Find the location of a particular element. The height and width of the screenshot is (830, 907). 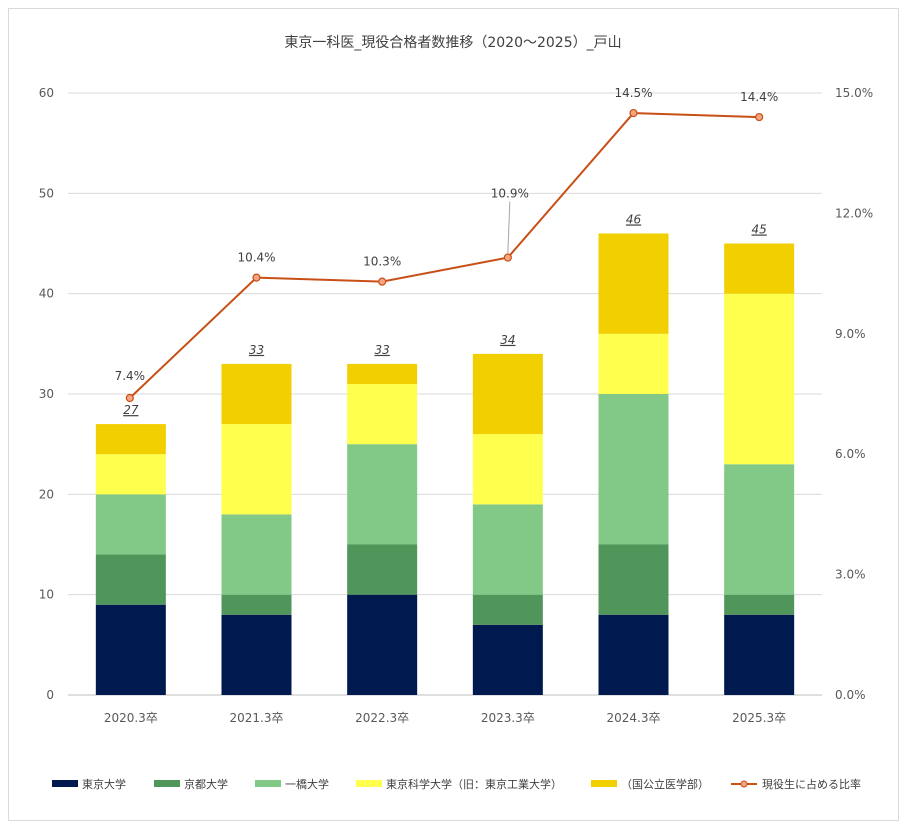

y-right-tick-label: 0.0% is located at coordinates (850, 695).